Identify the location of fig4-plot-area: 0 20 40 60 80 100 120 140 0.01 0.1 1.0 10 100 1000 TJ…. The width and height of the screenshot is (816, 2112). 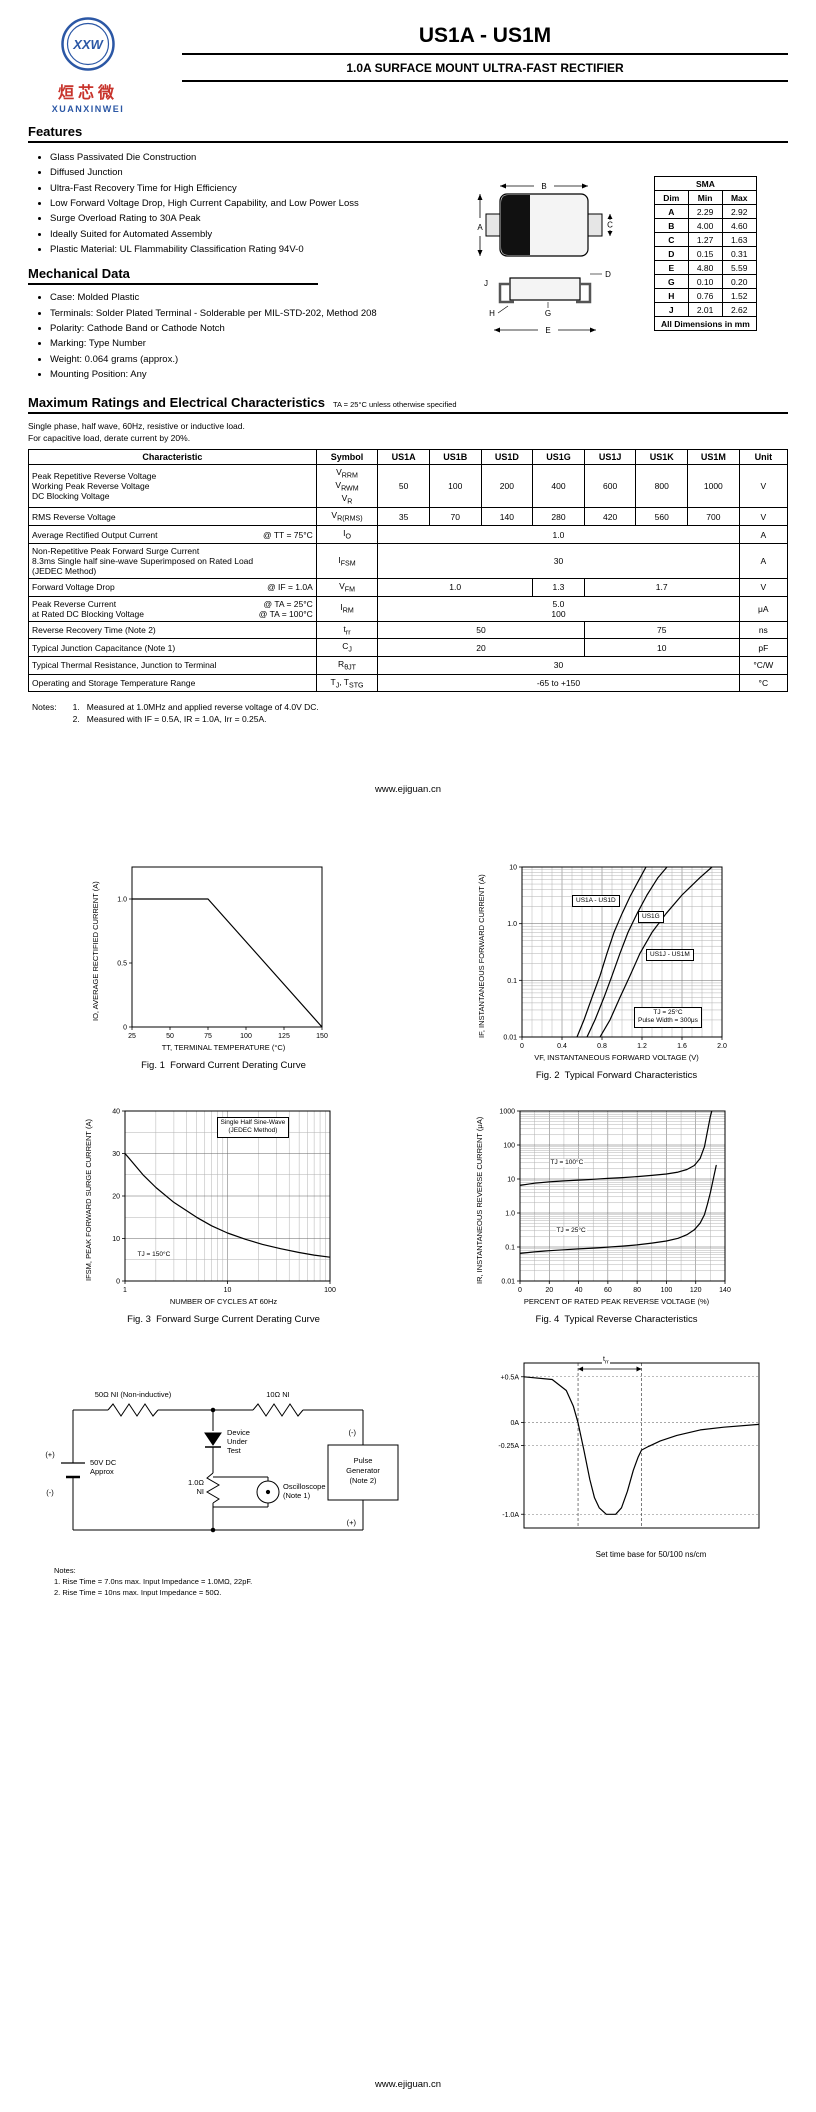
(610, 1200).